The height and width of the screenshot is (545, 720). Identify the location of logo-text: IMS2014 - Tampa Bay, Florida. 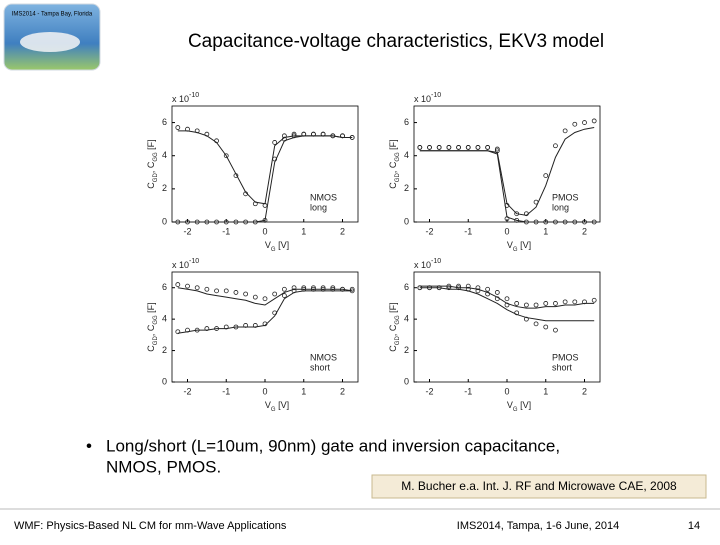
(52, 15).